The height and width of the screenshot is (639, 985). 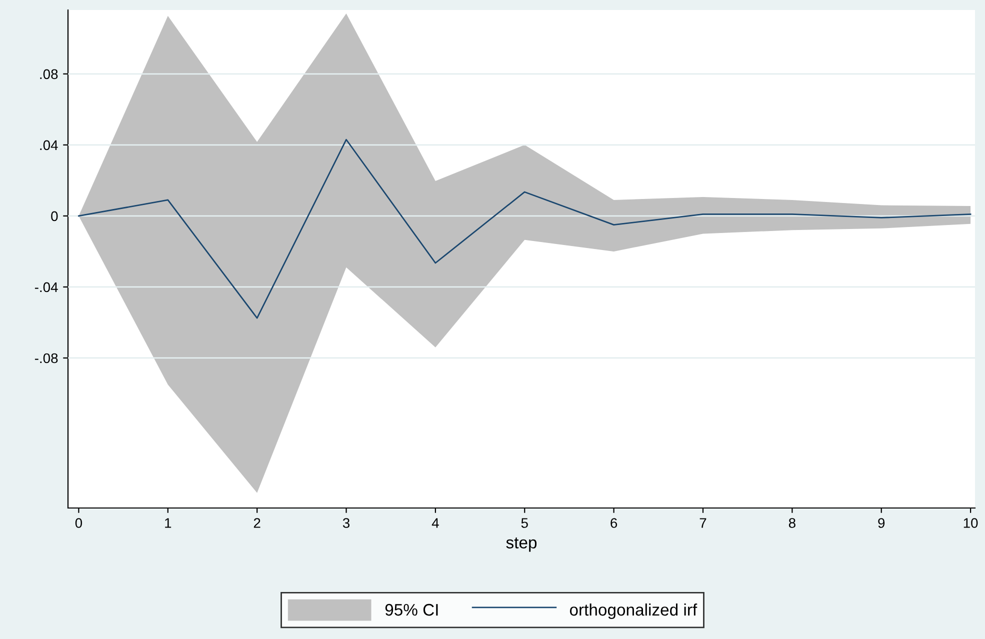 What do you see at coordinates (49, 145) in the screenshot?
I see `y-tick-label: .04` at bounding box center [49, 145].